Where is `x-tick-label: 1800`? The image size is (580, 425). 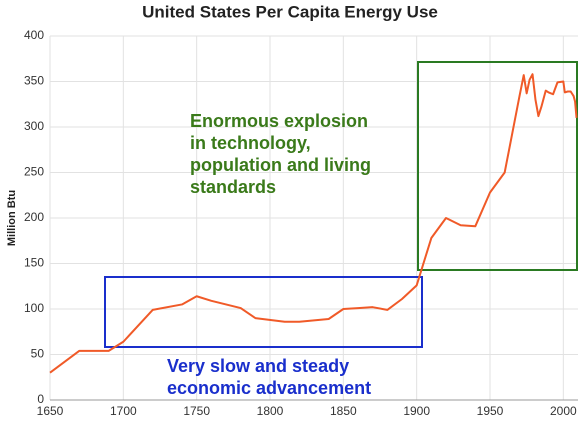
x-tick-label: 1800 is located at coordinates (270, 411).